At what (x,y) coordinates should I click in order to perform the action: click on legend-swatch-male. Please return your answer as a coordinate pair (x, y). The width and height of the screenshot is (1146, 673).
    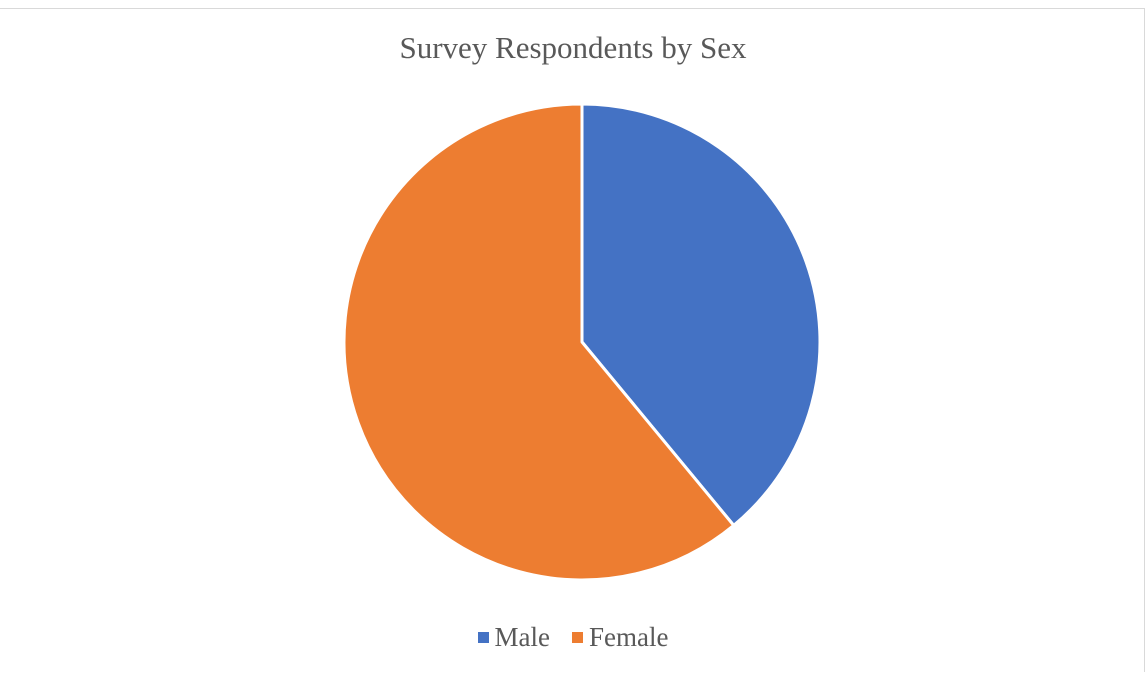
    Looking at the image, I should click on (483, 637).